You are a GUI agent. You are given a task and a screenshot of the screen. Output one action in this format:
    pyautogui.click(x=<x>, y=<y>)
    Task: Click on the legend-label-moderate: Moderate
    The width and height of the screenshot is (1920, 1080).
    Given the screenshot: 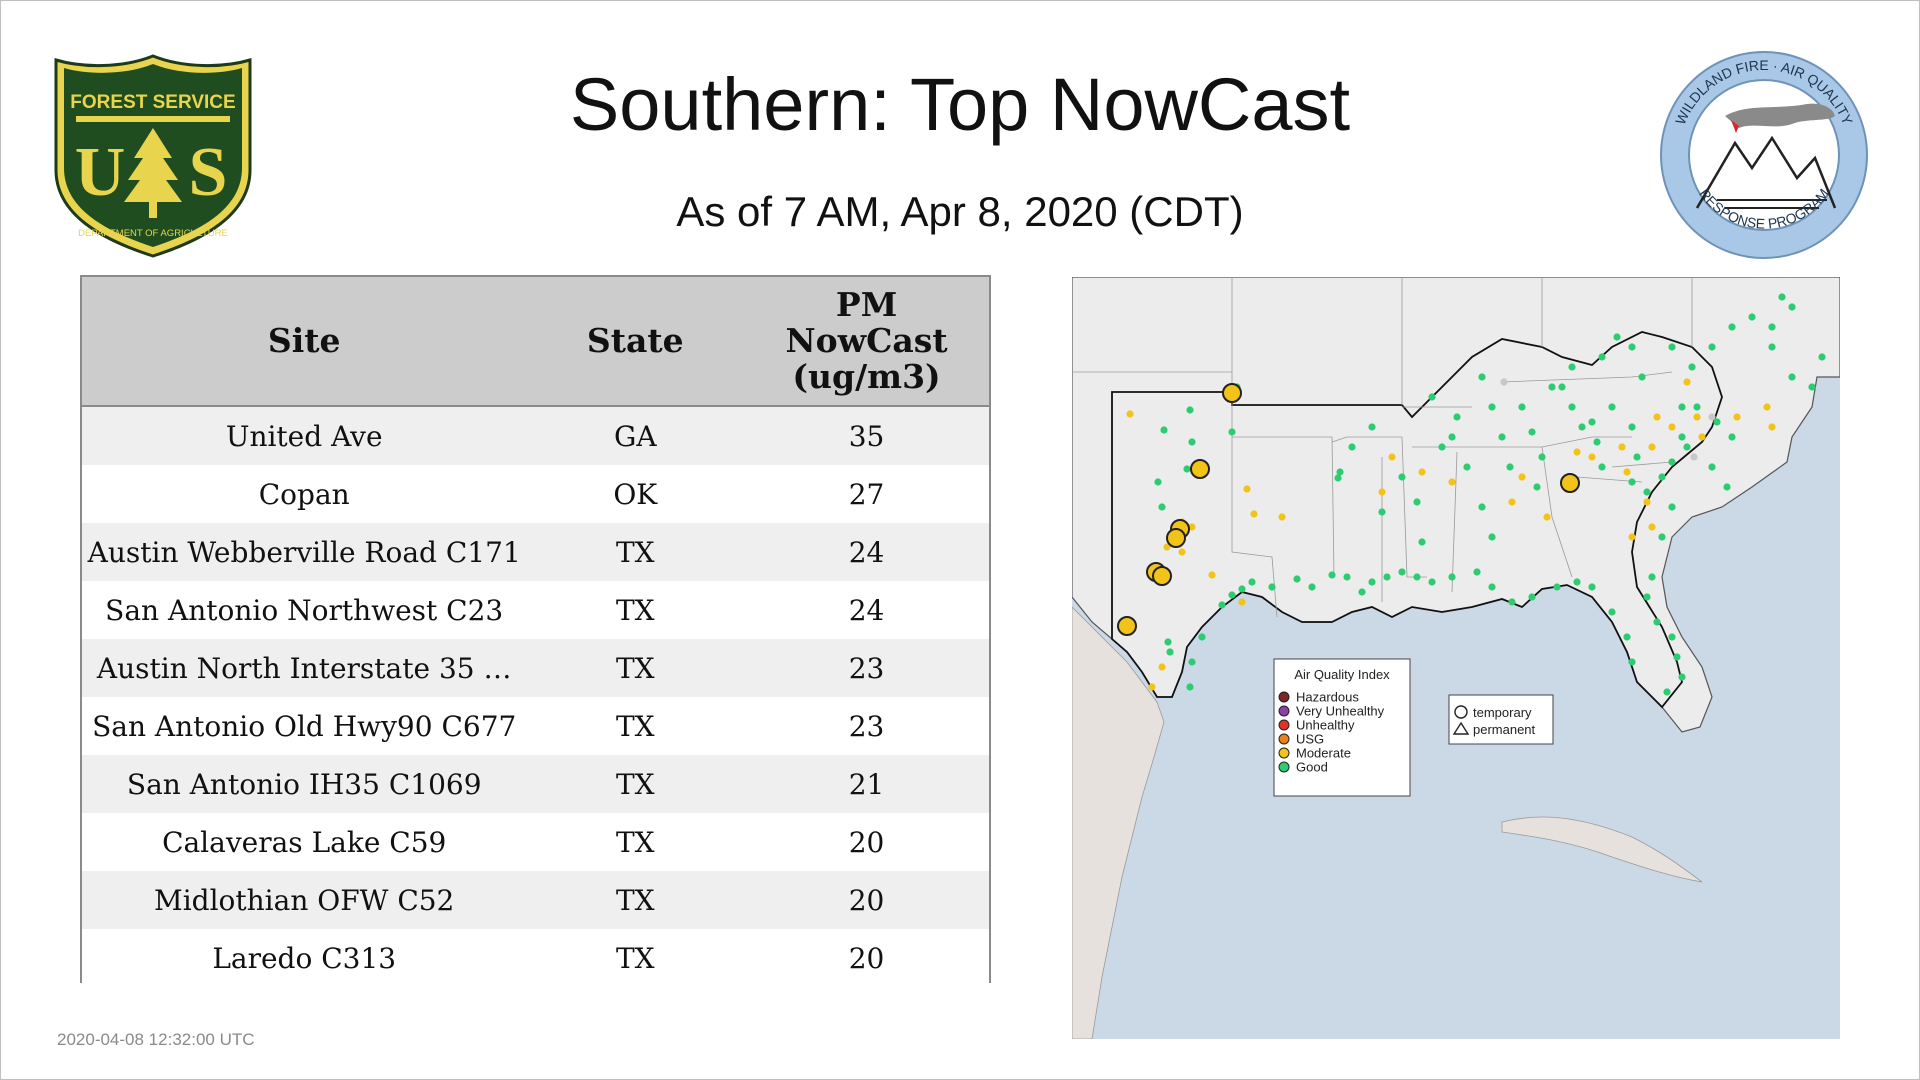 What is the action you would take?
    pyautogui.click(x=1323, y=753)
    